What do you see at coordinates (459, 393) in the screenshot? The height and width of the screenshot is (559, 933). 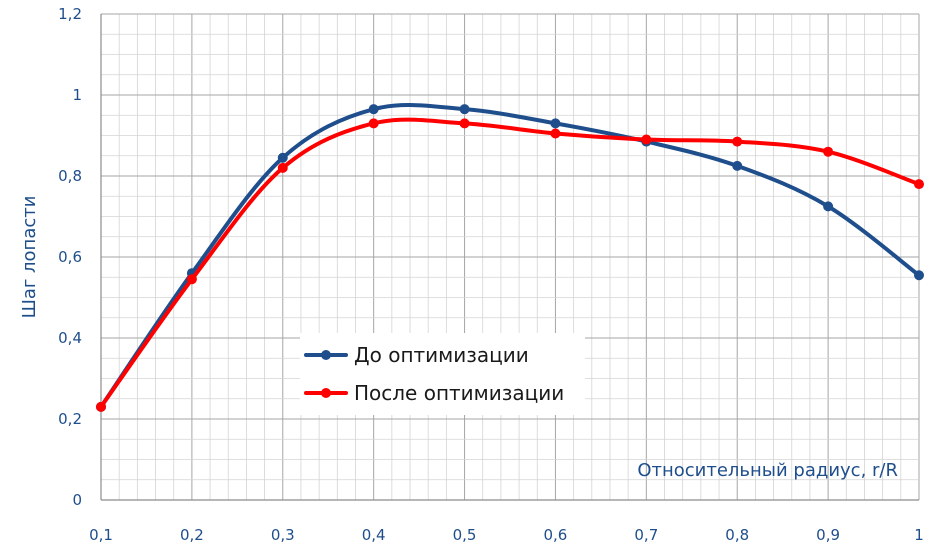 I see `legend-label-after: После оптимизации` at bounding box center [459, 393].